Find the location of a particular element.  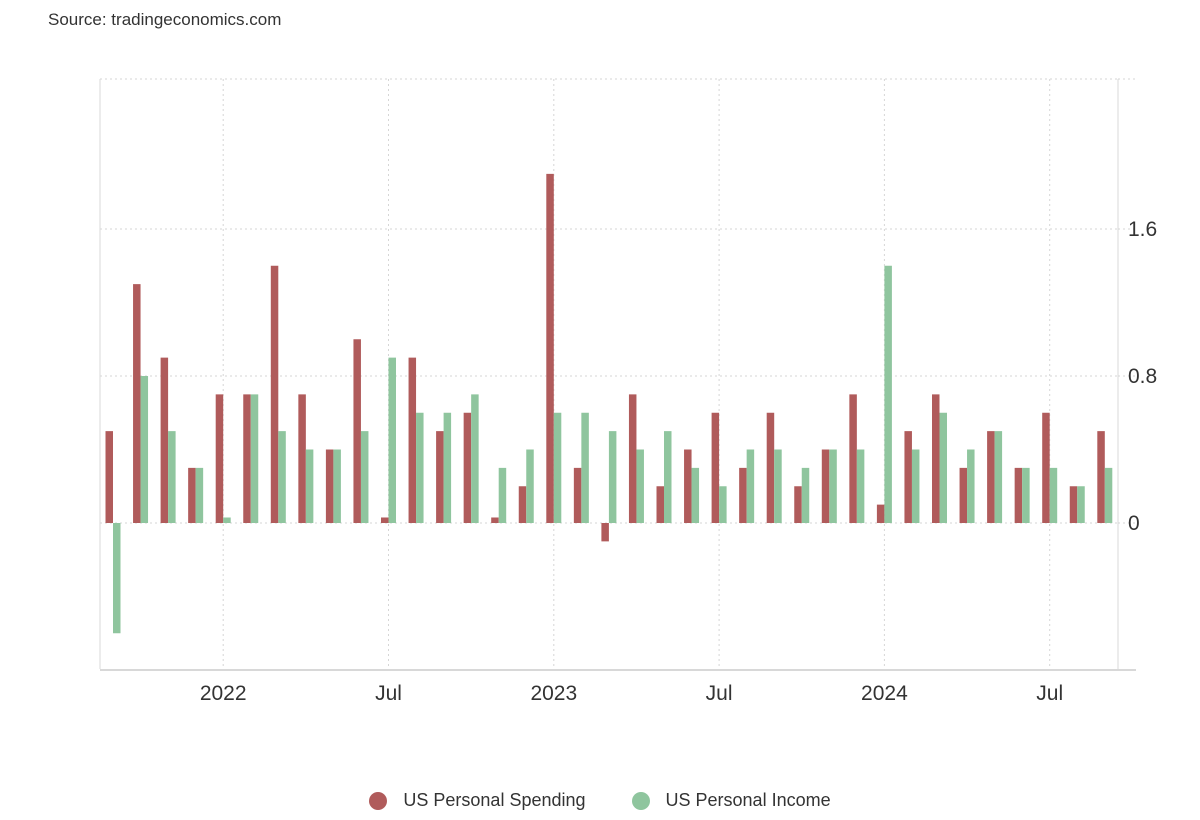

legend-label-income: US Personal Income is located at coordinates (748, 800).